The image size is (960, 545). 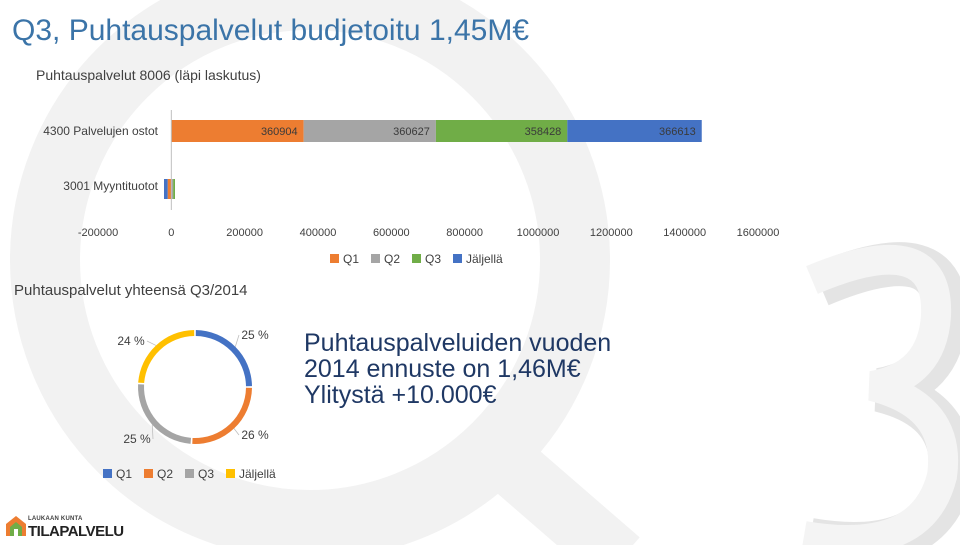 I want to click on data-label: 360627, so click(x=411, y=132).